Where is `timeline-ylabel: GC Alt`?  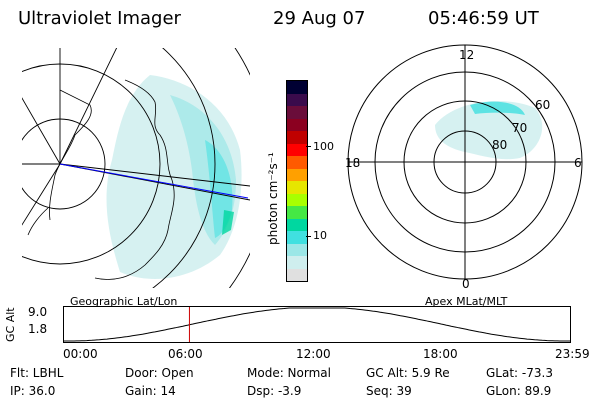
timeline-ylabel: GC Alt is located at coordinates (10, 324).